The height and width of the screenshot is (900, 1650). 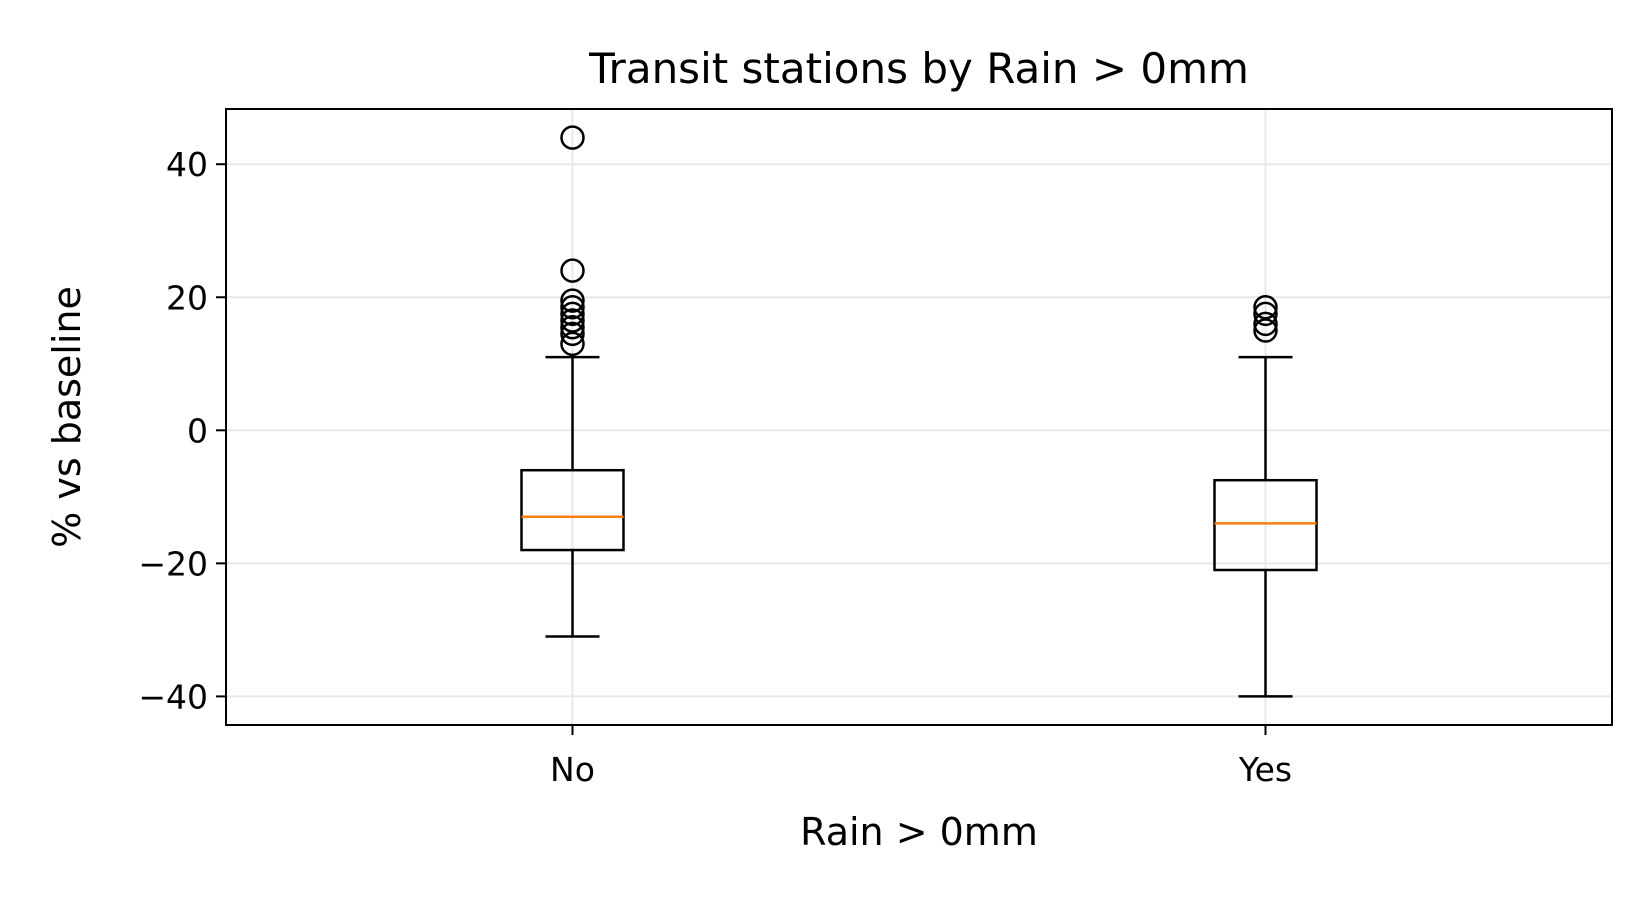 What do you see at coordinates (572, 769) in the screenshot?
I see `x-tick-label: No` at bounding box center [572, 769].